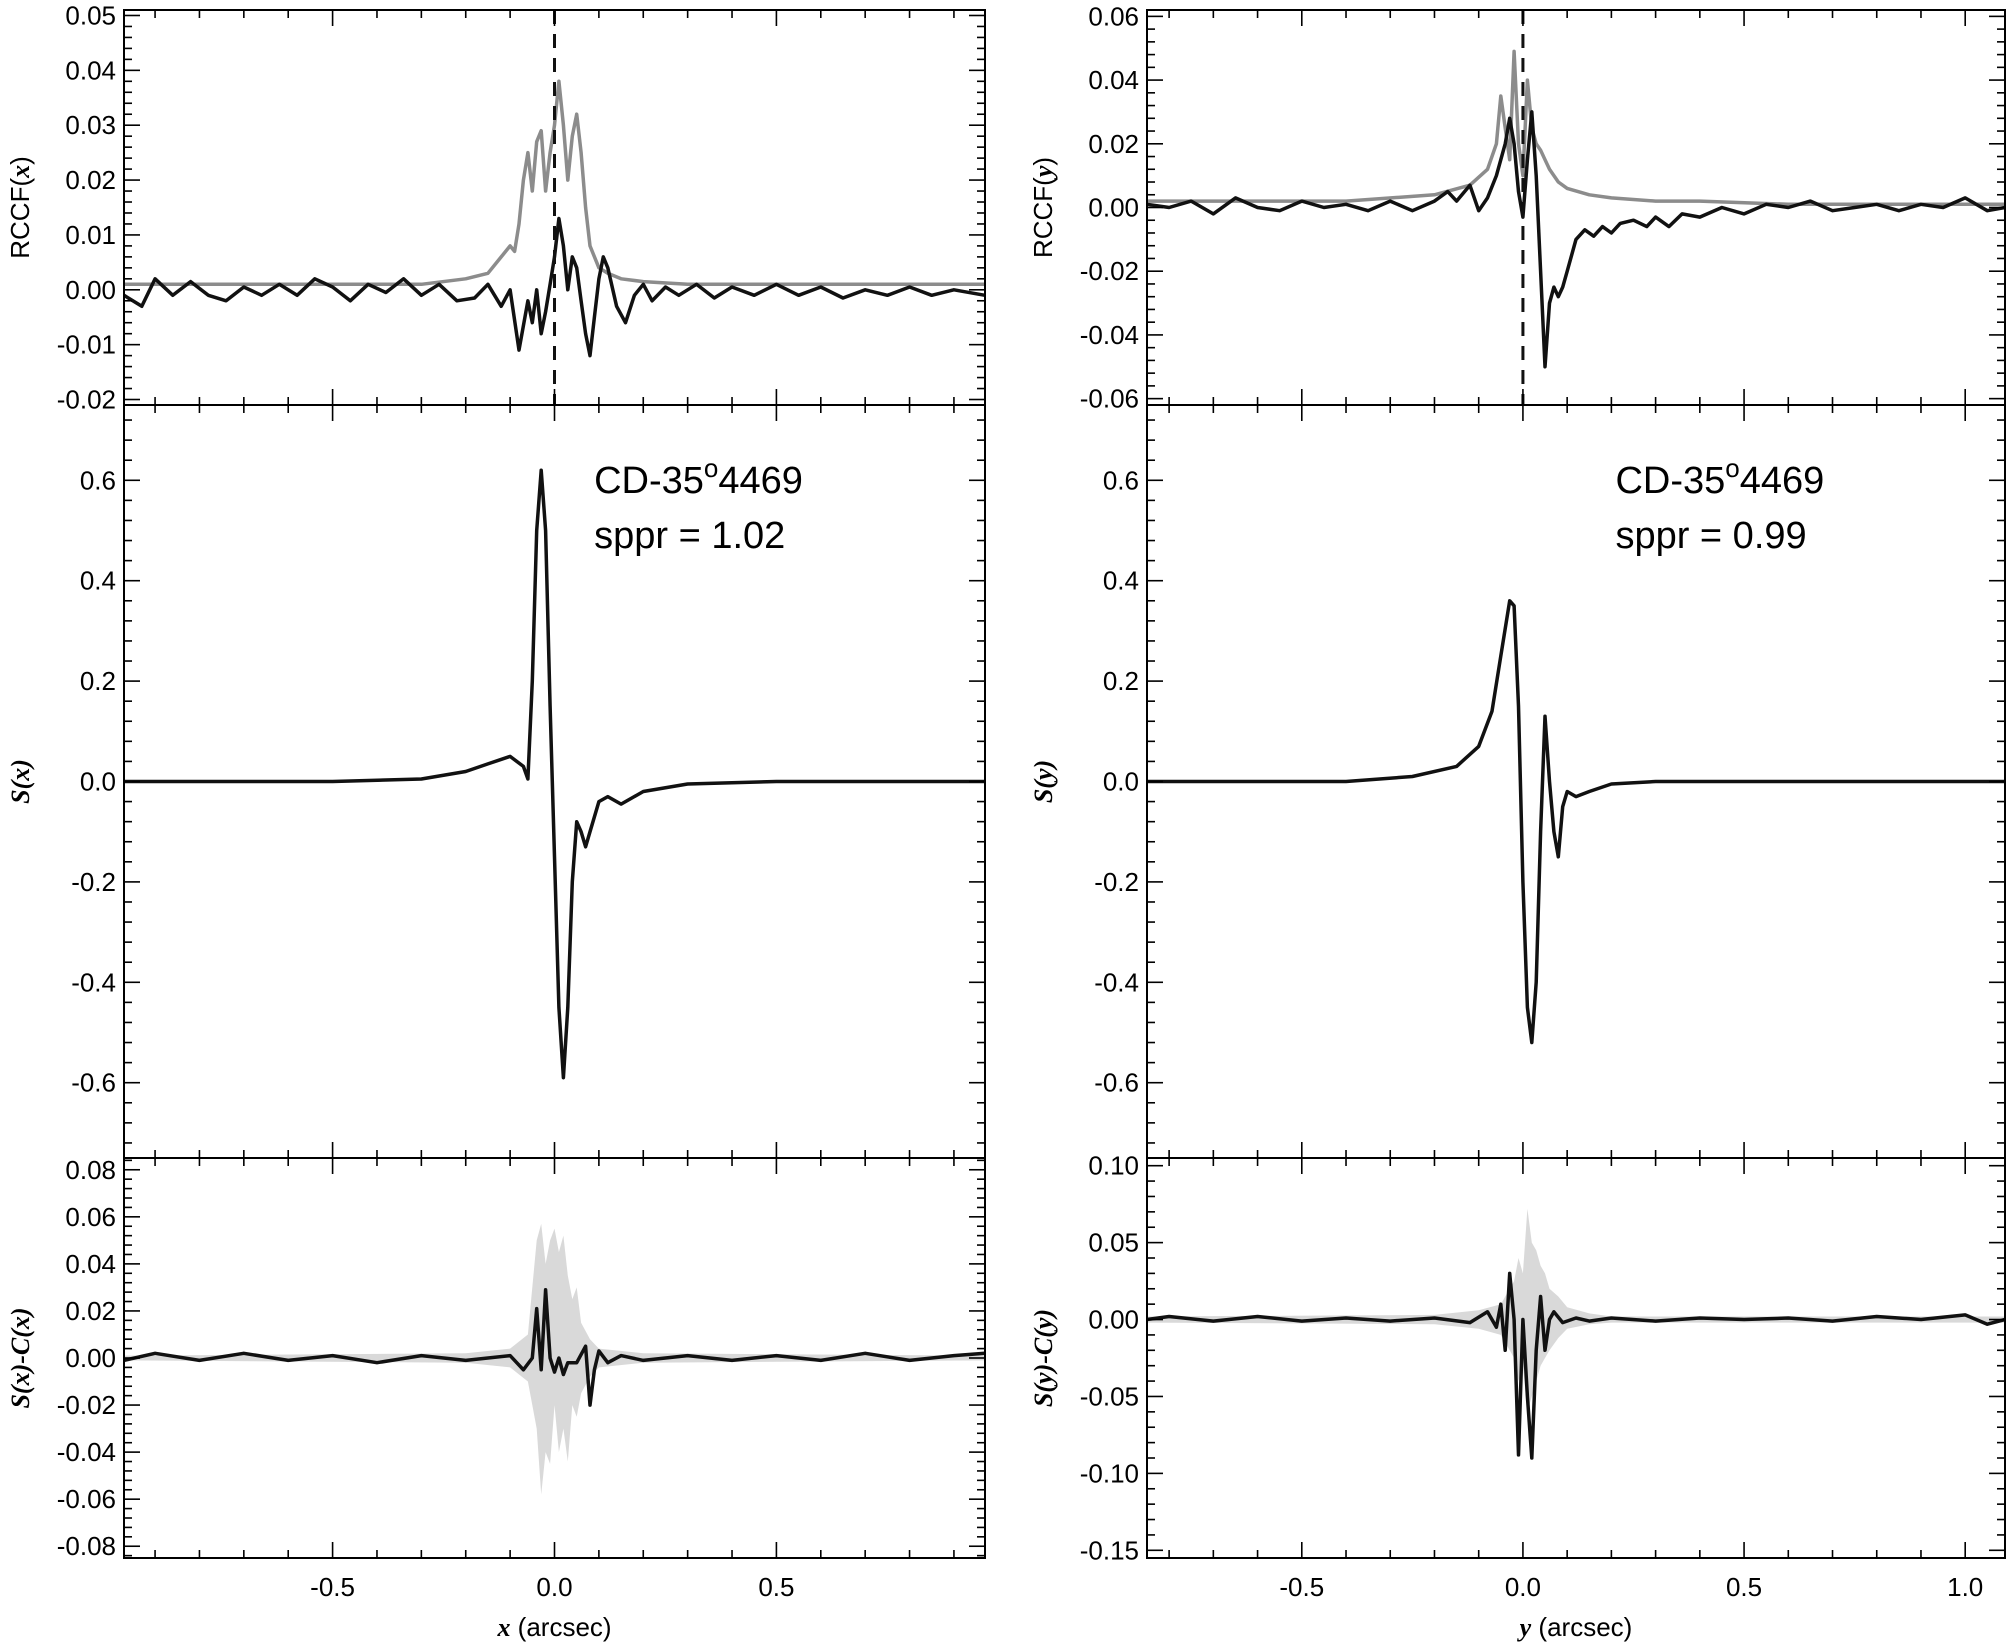  Describe the element at coordinates (90, 15) in the screenshot. I see `left-top-ytick-label: 0.05` at that location.